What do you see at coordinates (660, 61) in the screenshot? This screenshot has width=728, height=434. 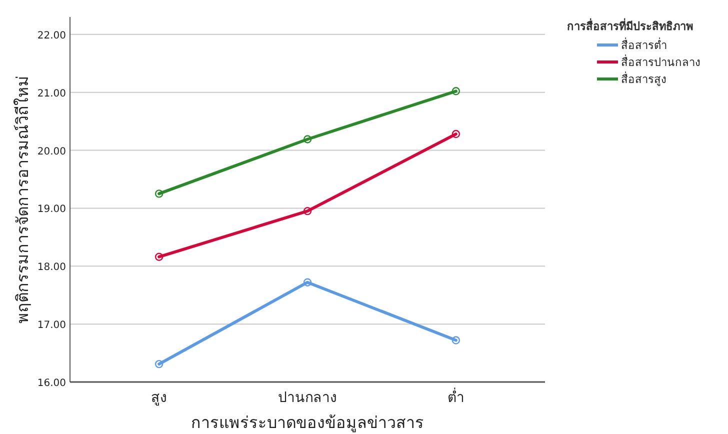 I see `legend-label: สื่อสารปานกลาง` at bounding box center [660, 61].